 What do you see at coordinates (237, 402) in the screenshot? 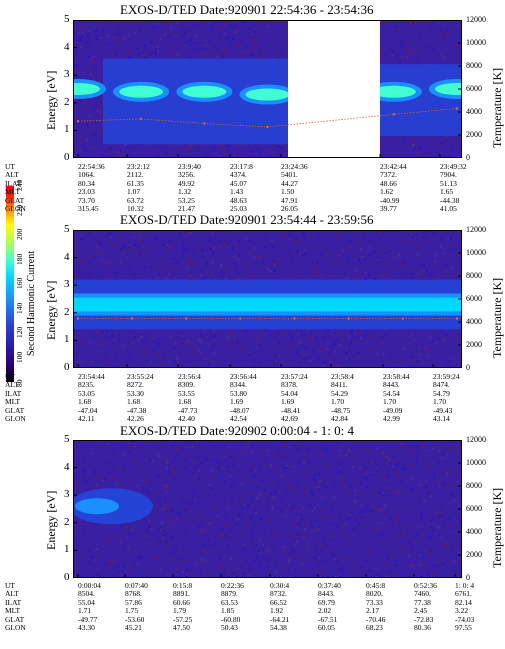
I see `ephemeris-cell: 1.69` at bounding box center [237, 402].